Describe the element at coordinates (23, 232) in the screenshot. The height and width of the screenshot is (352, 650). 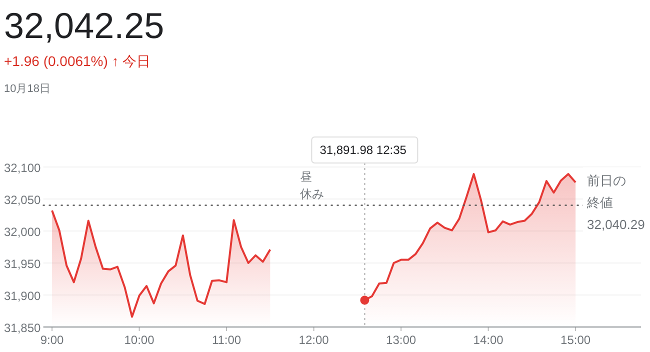
I see `y-tick-label: 32,000` at that location.